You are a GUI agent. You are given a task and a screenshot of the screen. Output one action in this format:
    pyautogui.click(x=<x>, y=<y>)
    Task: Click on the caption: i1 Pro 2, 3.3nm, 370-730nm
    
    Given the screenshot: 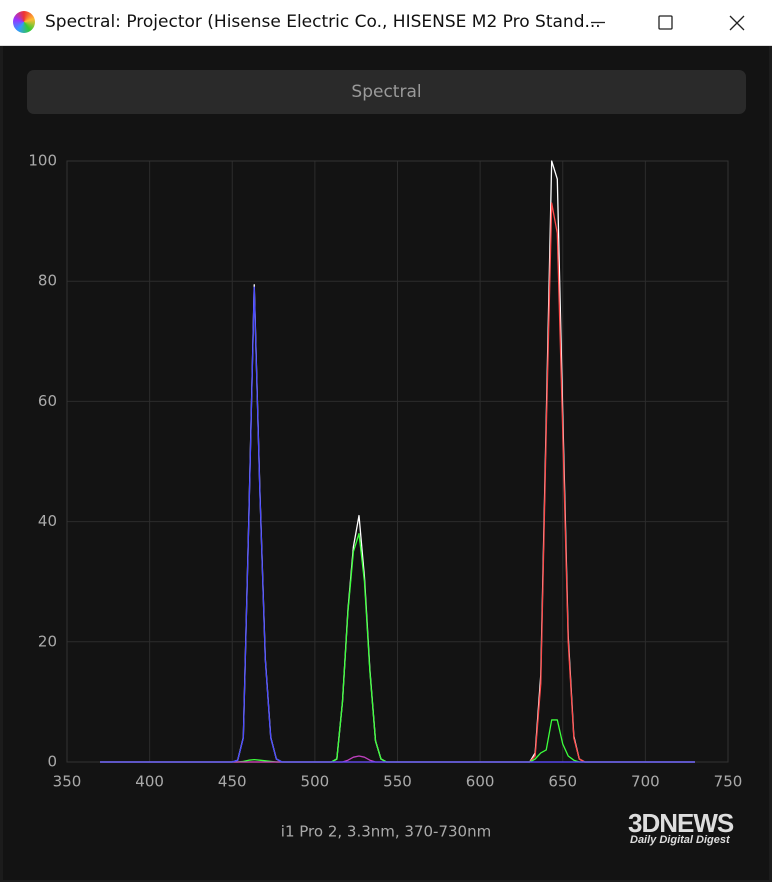 What is the action you would take?
    pyautogui.click(x=386, y=832)
    